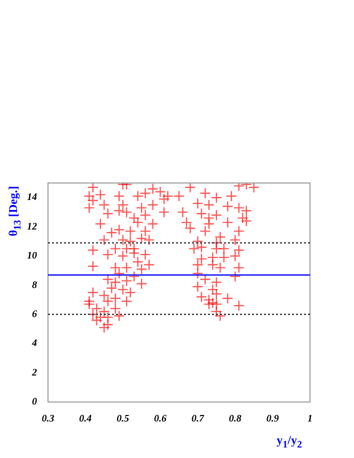 This screenshot has height=458, width=354. Describe the element at coordinates (34, 402) in the screenshot. I see `y-tick-label: 0` at that location.